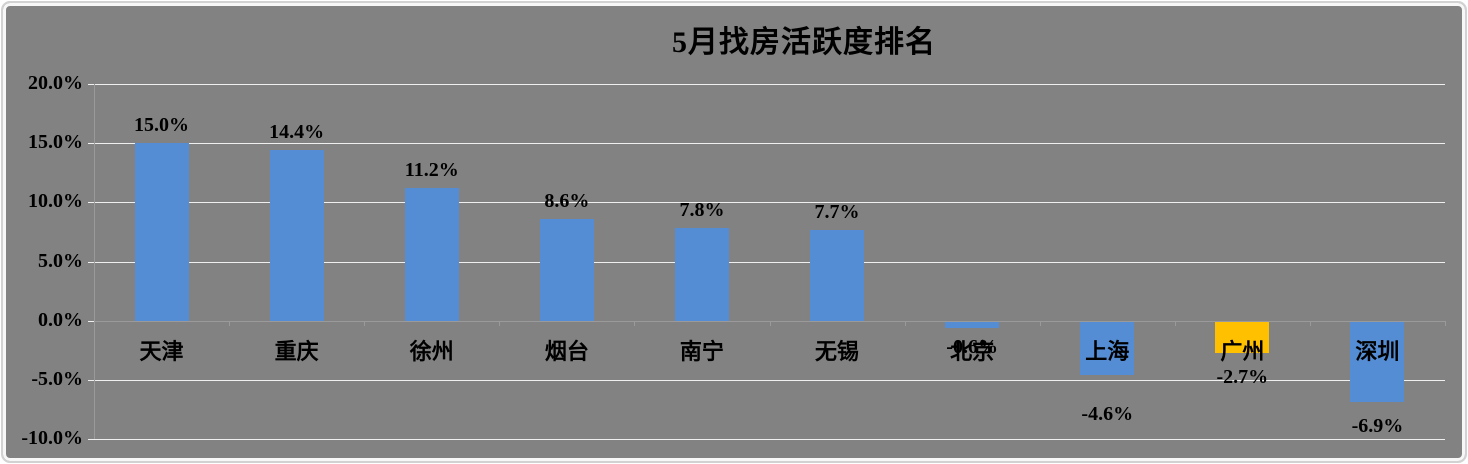 This screenshot has width=1468, height=464. Describe the element at coordinates (60, 260) in the screenshot. I see `ytick-label-5.0%: 5.0%` at that location.